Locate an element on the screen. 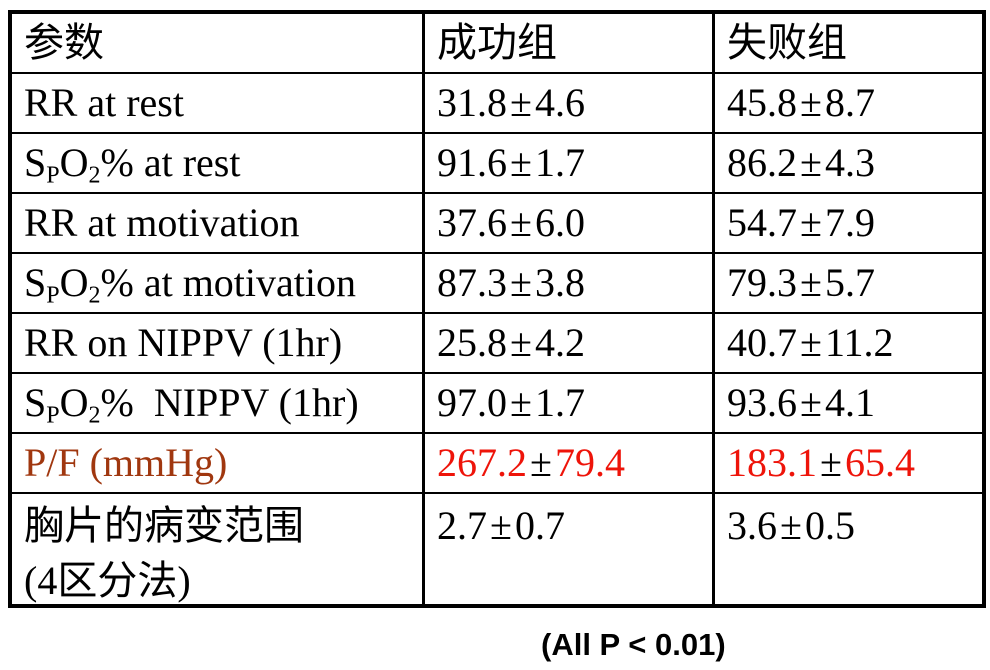  table-row: RR on NIPPV (1hr) 25.8±4.2 40.7±11.2 is located at coordinates (497, 344).